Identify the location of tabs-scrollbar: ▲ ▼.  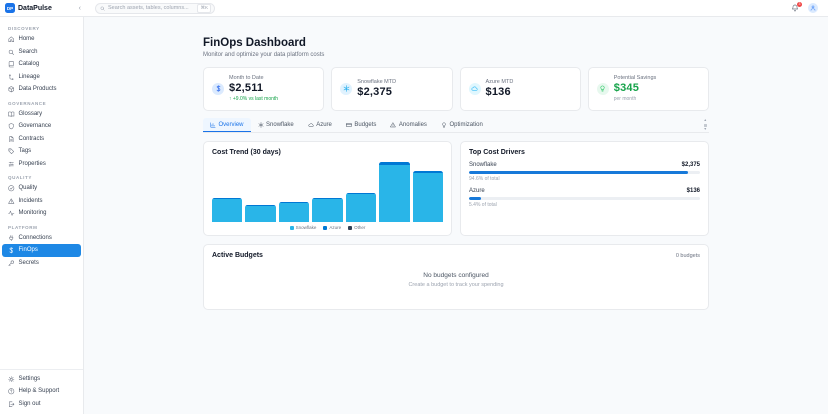
(705, 125).